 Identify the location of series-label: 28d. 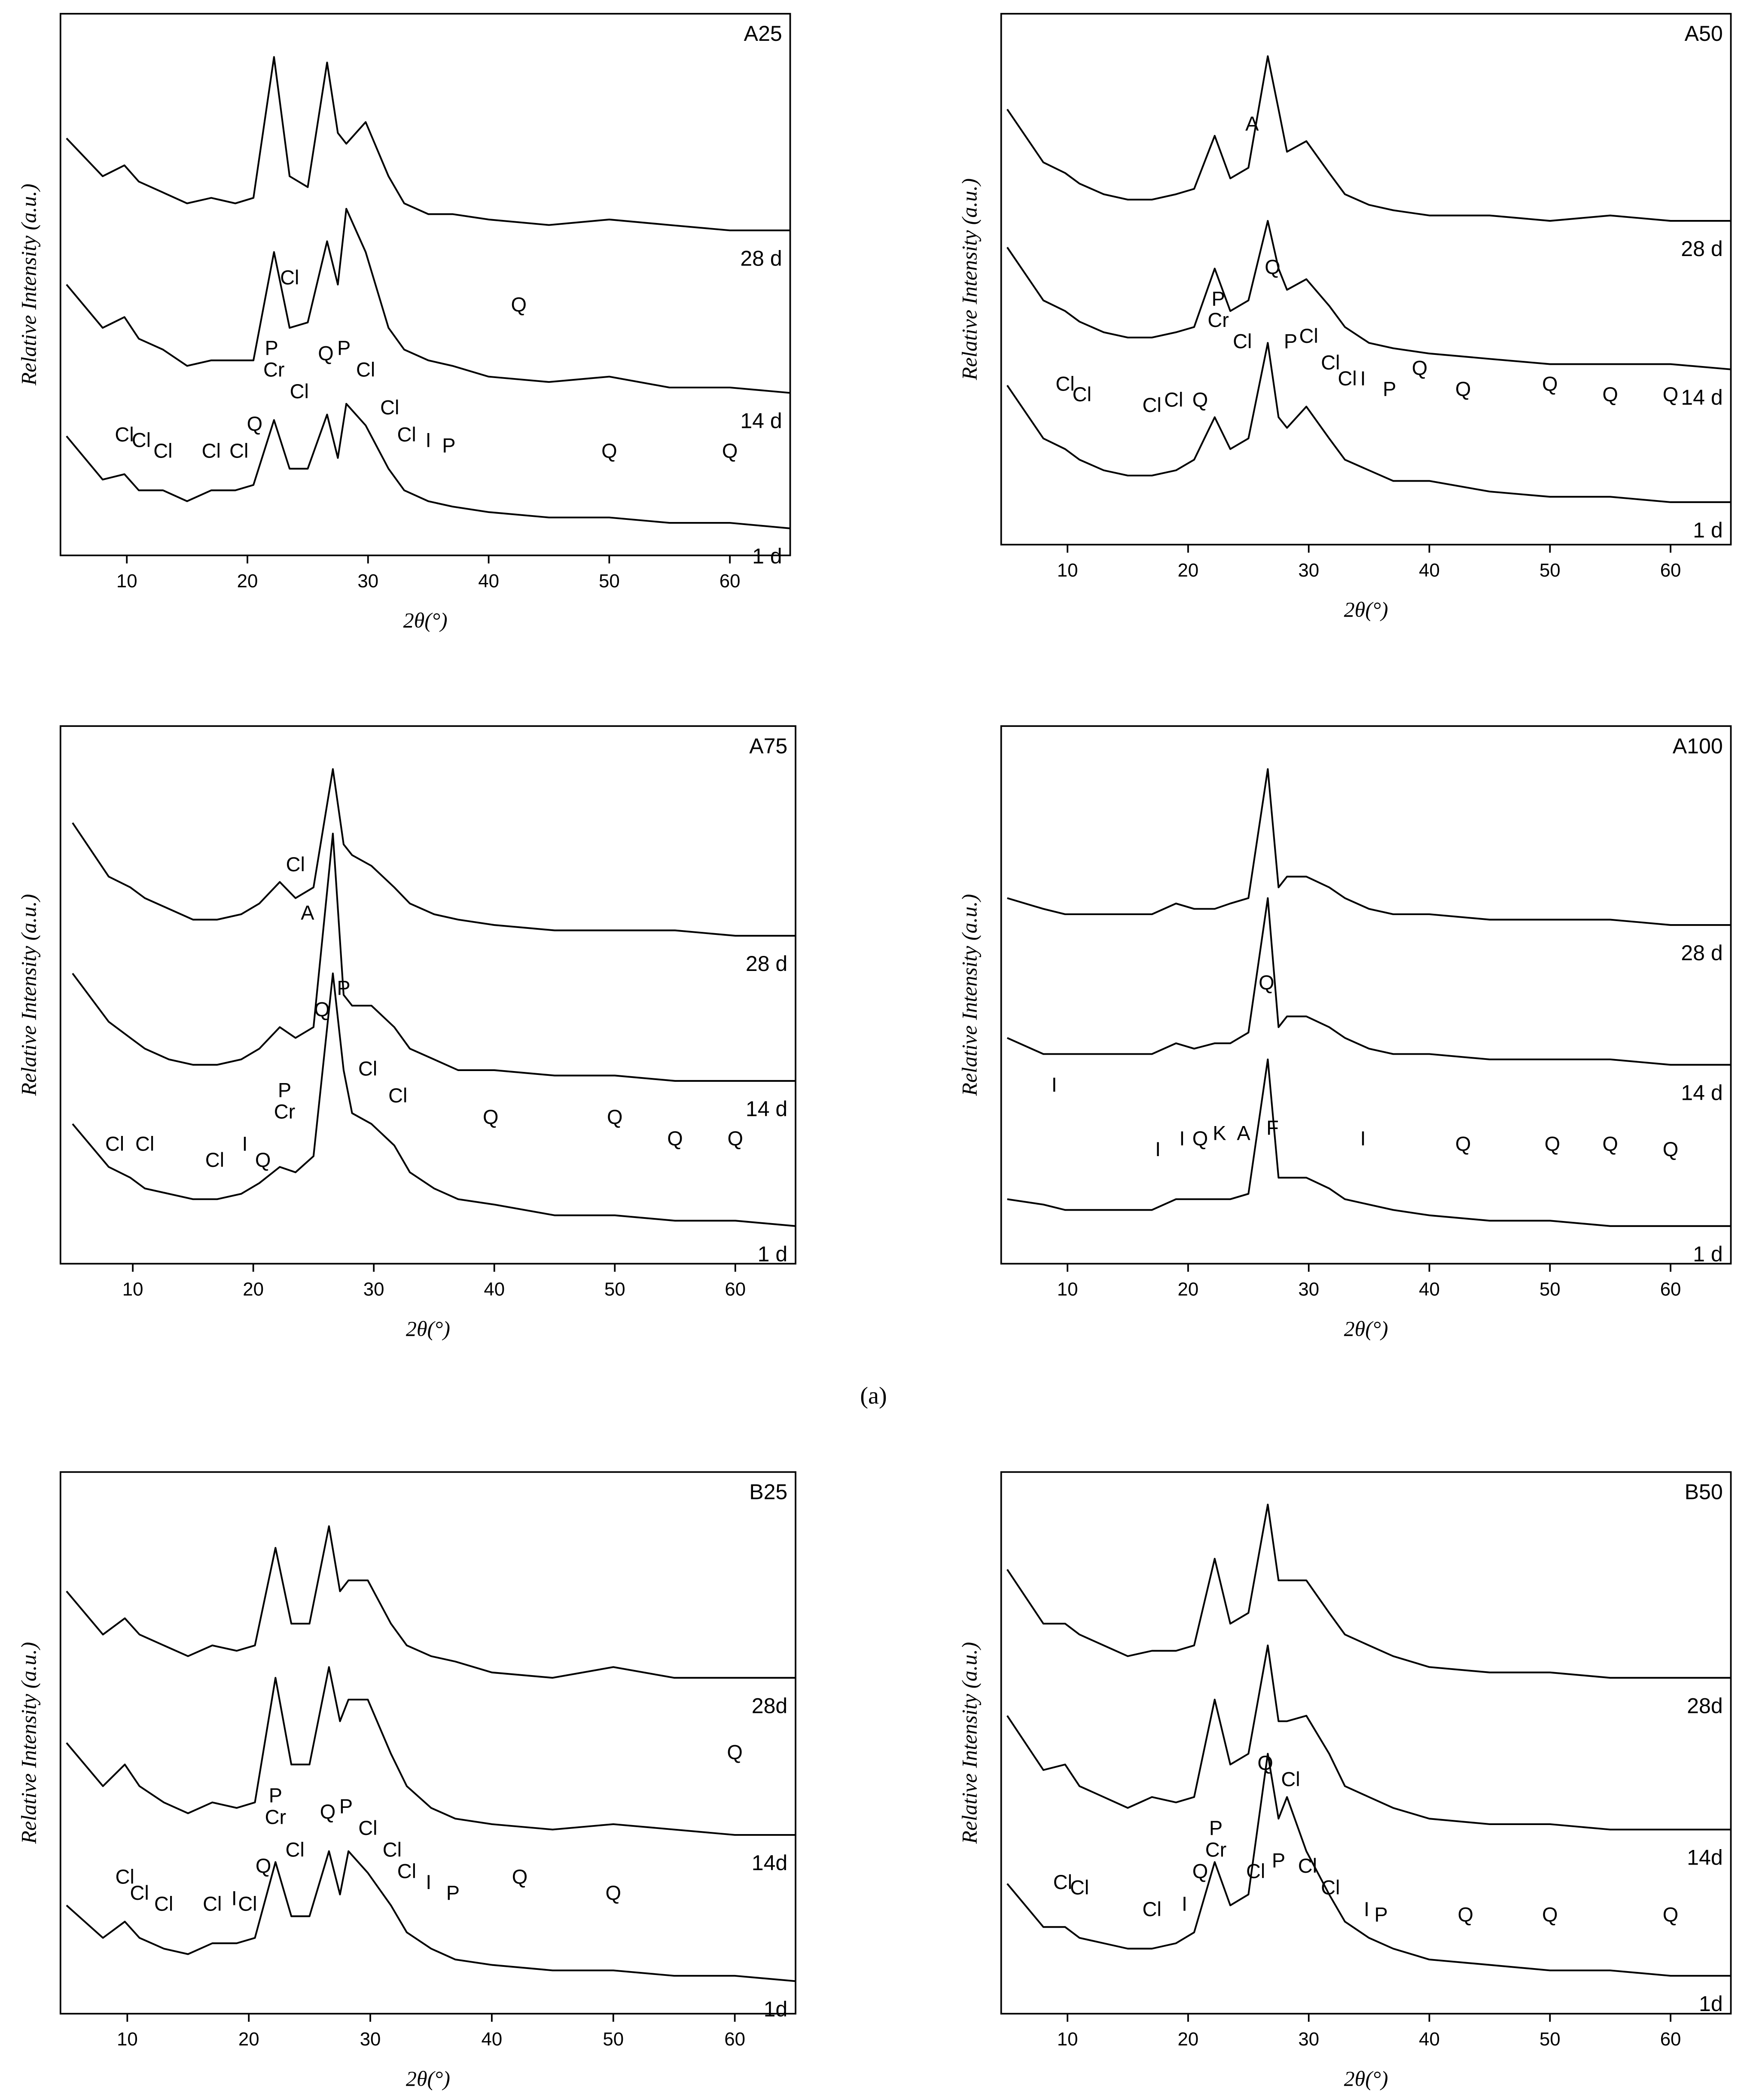
(770, 1706).